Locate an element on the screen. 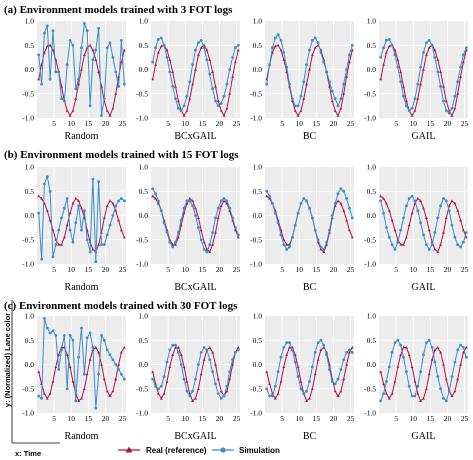 This screenshot has height=460, width=473. x-tick-label: 15 is located at coordinates (203, 418).